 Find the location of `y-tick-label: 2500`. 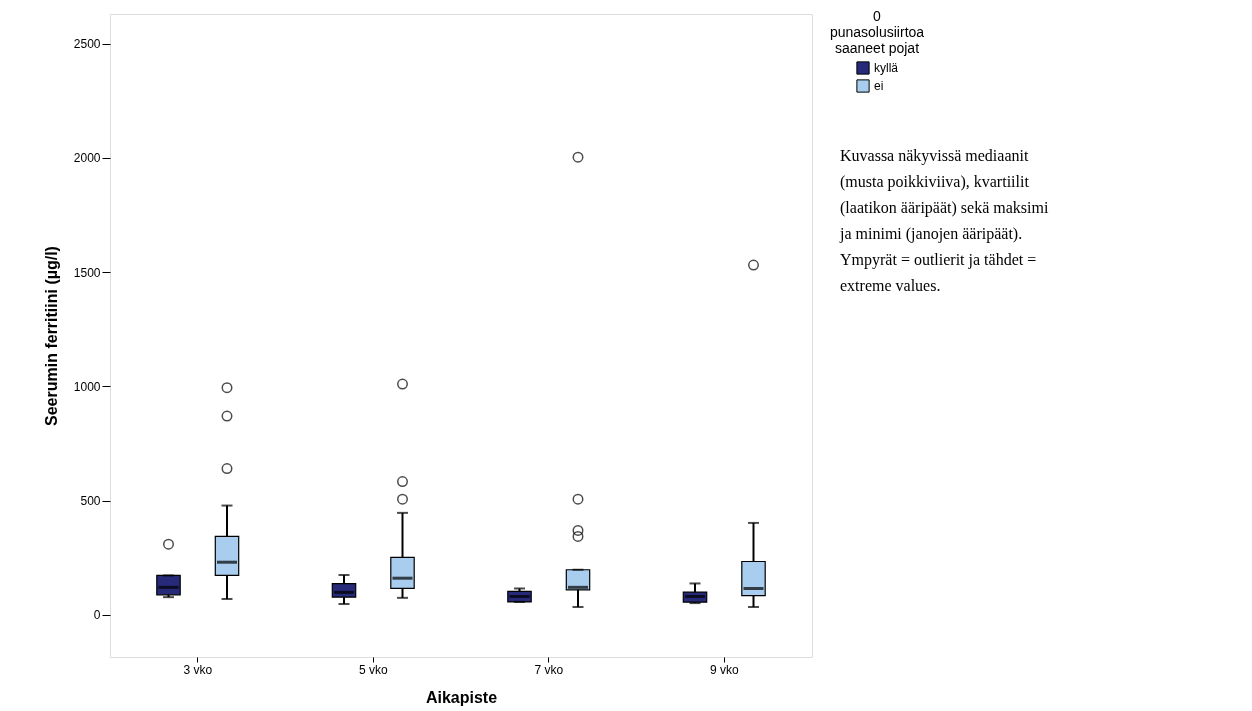

y-tick-label: 2500 is located at coordinates (87, 44).